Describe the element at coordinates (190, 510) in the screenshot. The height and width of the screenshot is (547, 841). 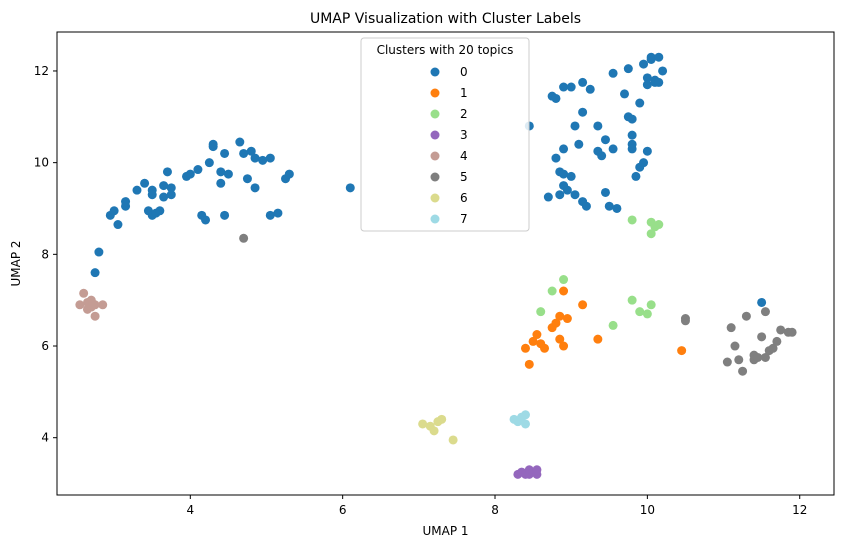
I see `x-tick-label: 4` at that location.